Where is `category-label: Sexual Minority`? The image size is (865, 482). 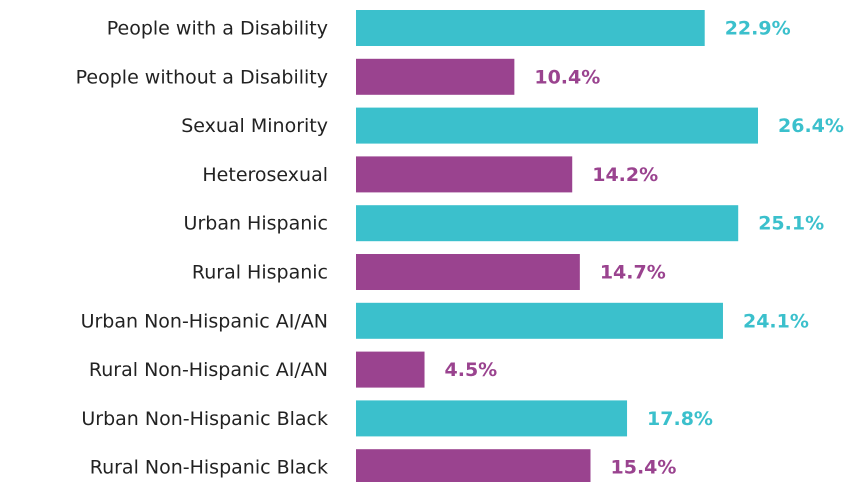 category-label: Sexual Minority is located at coordinates (254, 126).